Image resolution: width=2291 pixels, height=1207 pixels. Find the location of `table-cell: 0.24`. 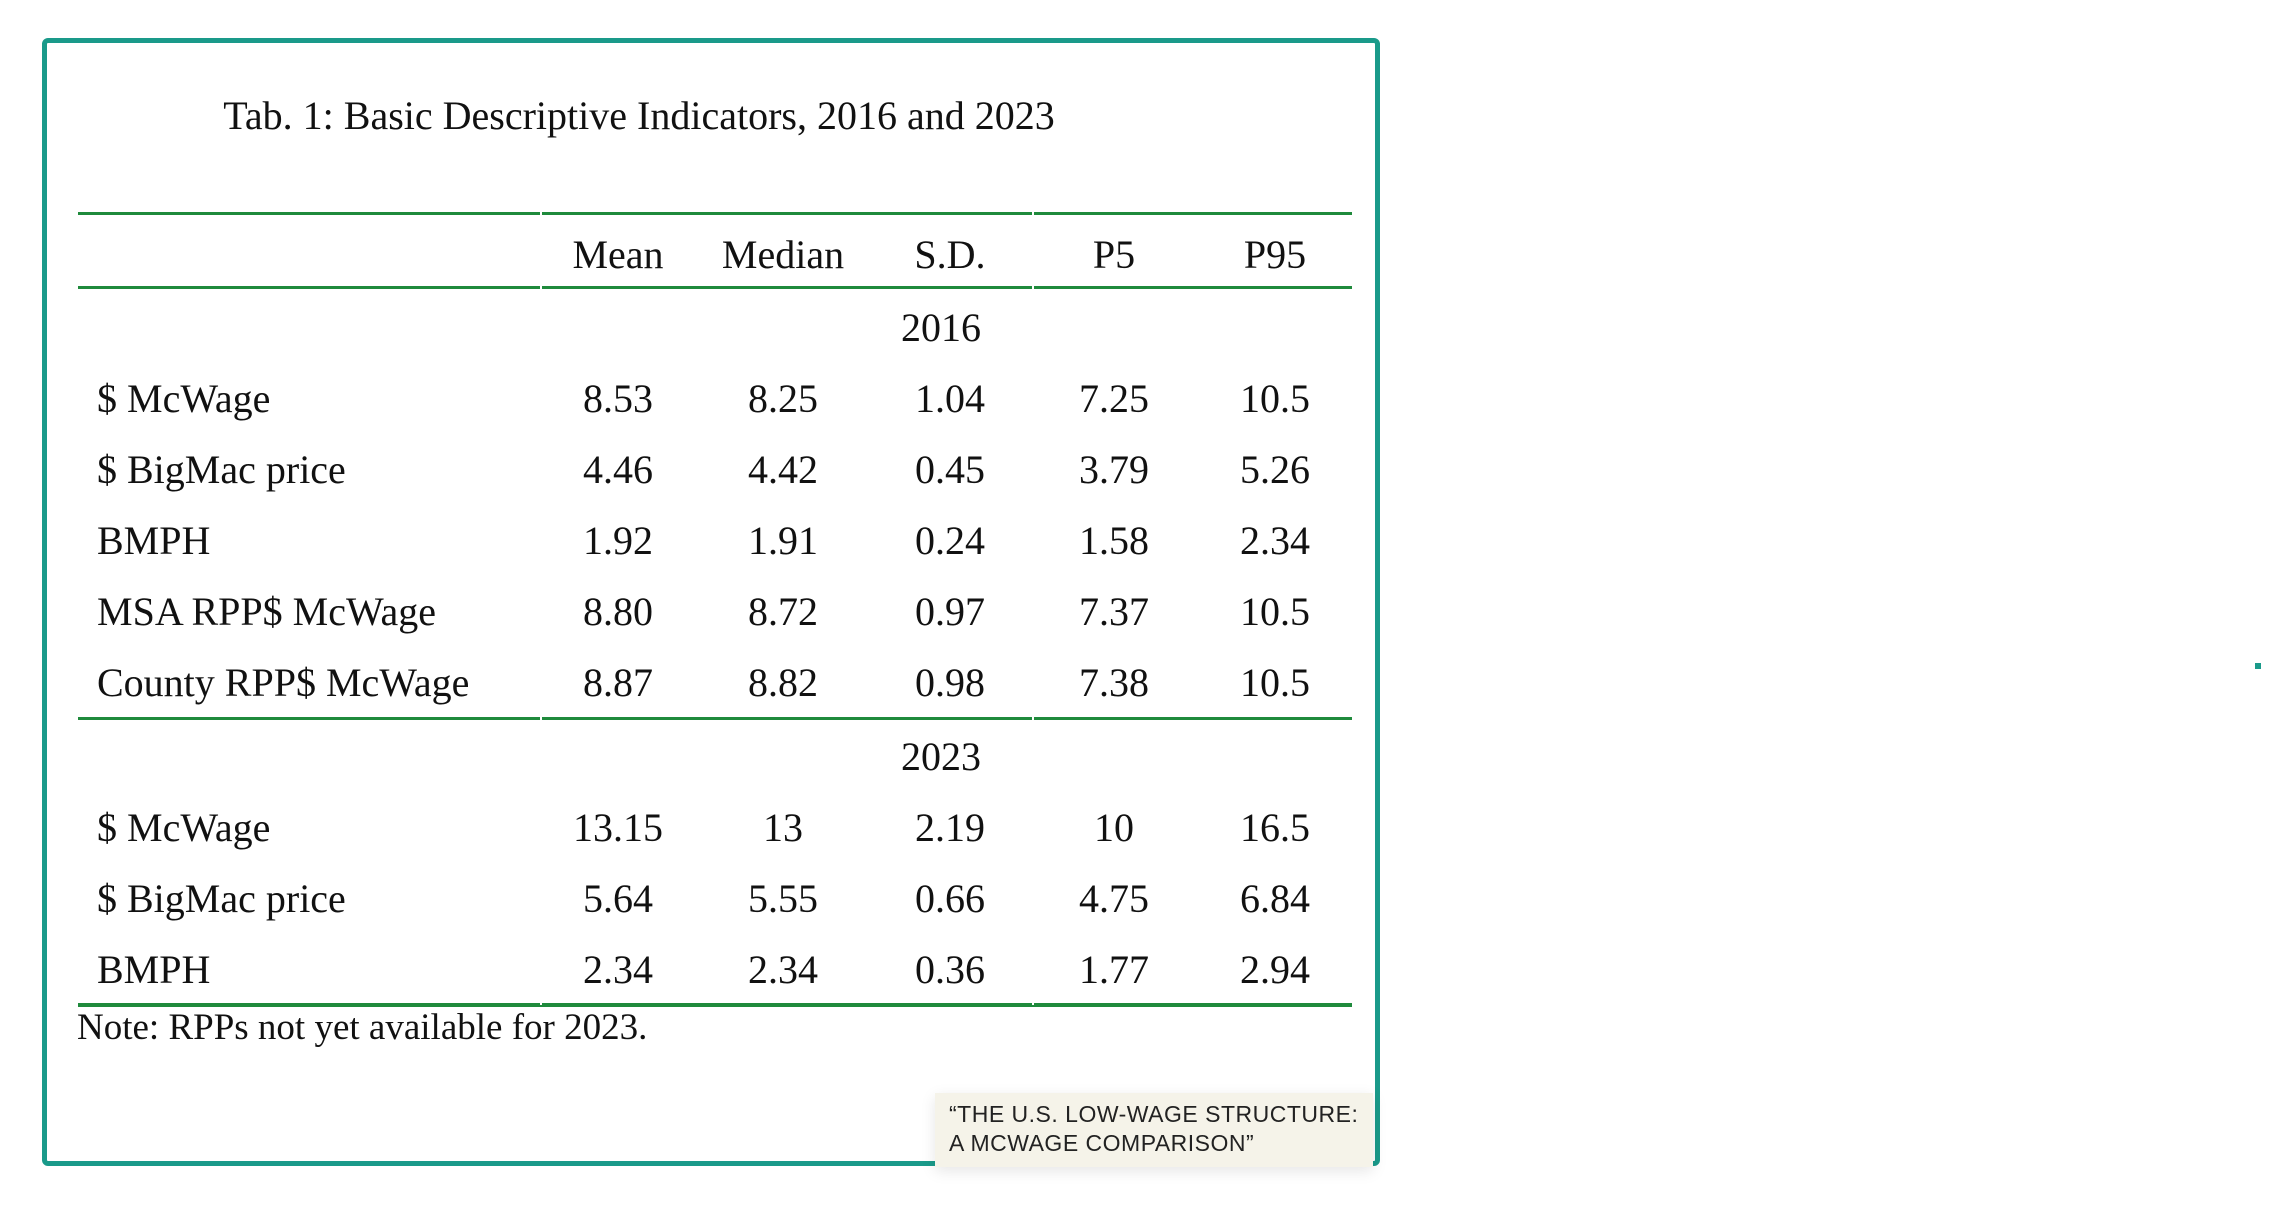

table-cell: 0.24 is located at coordinates (950, 540).